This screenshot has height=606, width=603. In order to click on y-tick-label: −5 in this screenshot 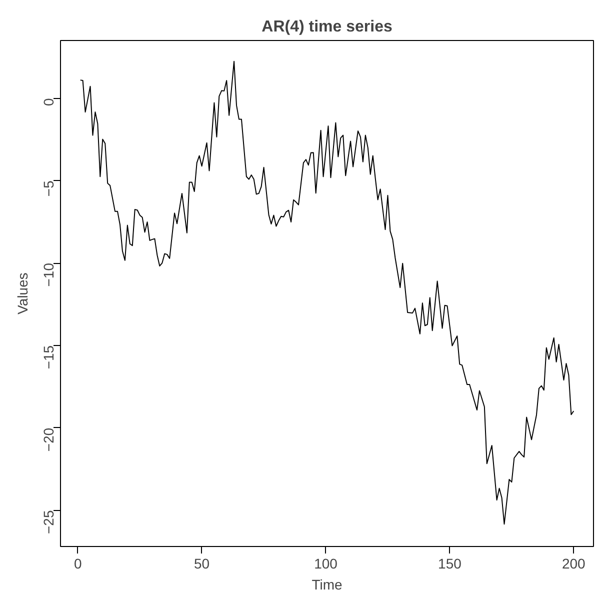, I will do `click(48, 188)`.